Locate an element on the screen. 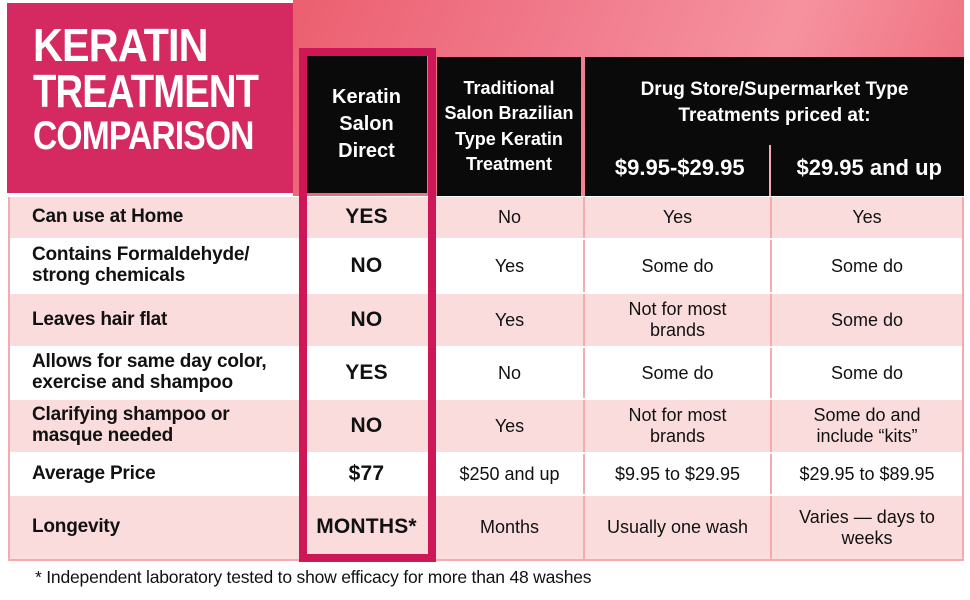  table-row-can-use-at-home: Can use at Home YES No Yes Yes is located at coordinates (486, 217).